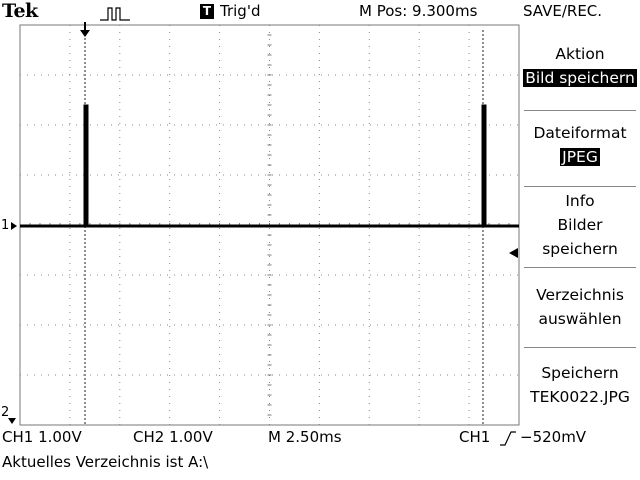  What do you see at coordinates (418, 11) in the screenshot?
I see `main-position: M Pos: 9.300ms` at bounding box center [418, 11].